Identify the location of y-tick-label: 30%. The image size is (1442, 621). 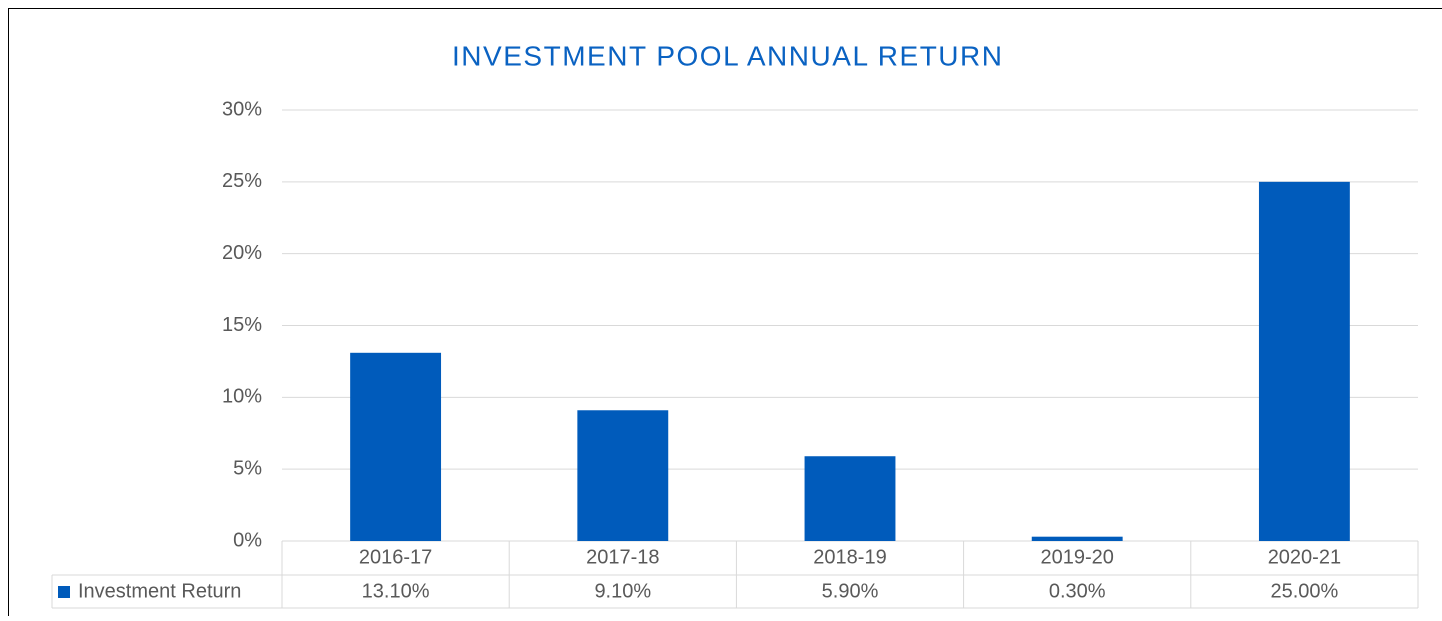
(242, 109).